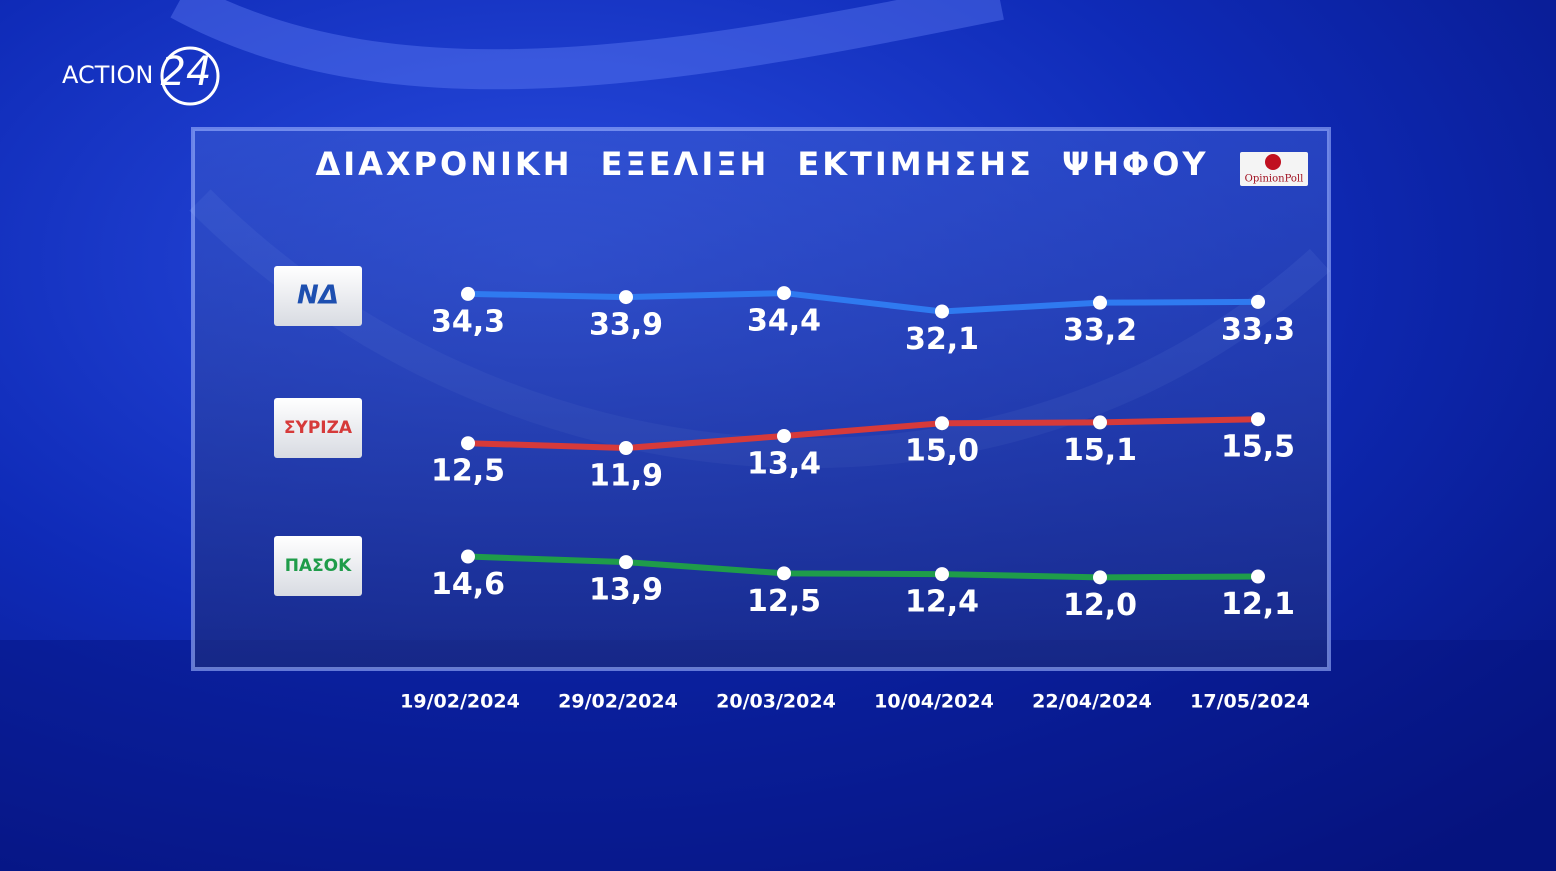 The image size is (1556, 871). What do you see at coordinates (626, 590) in the screenshot?
I see `data-label: 13,9` at bounding box center [626, 590].